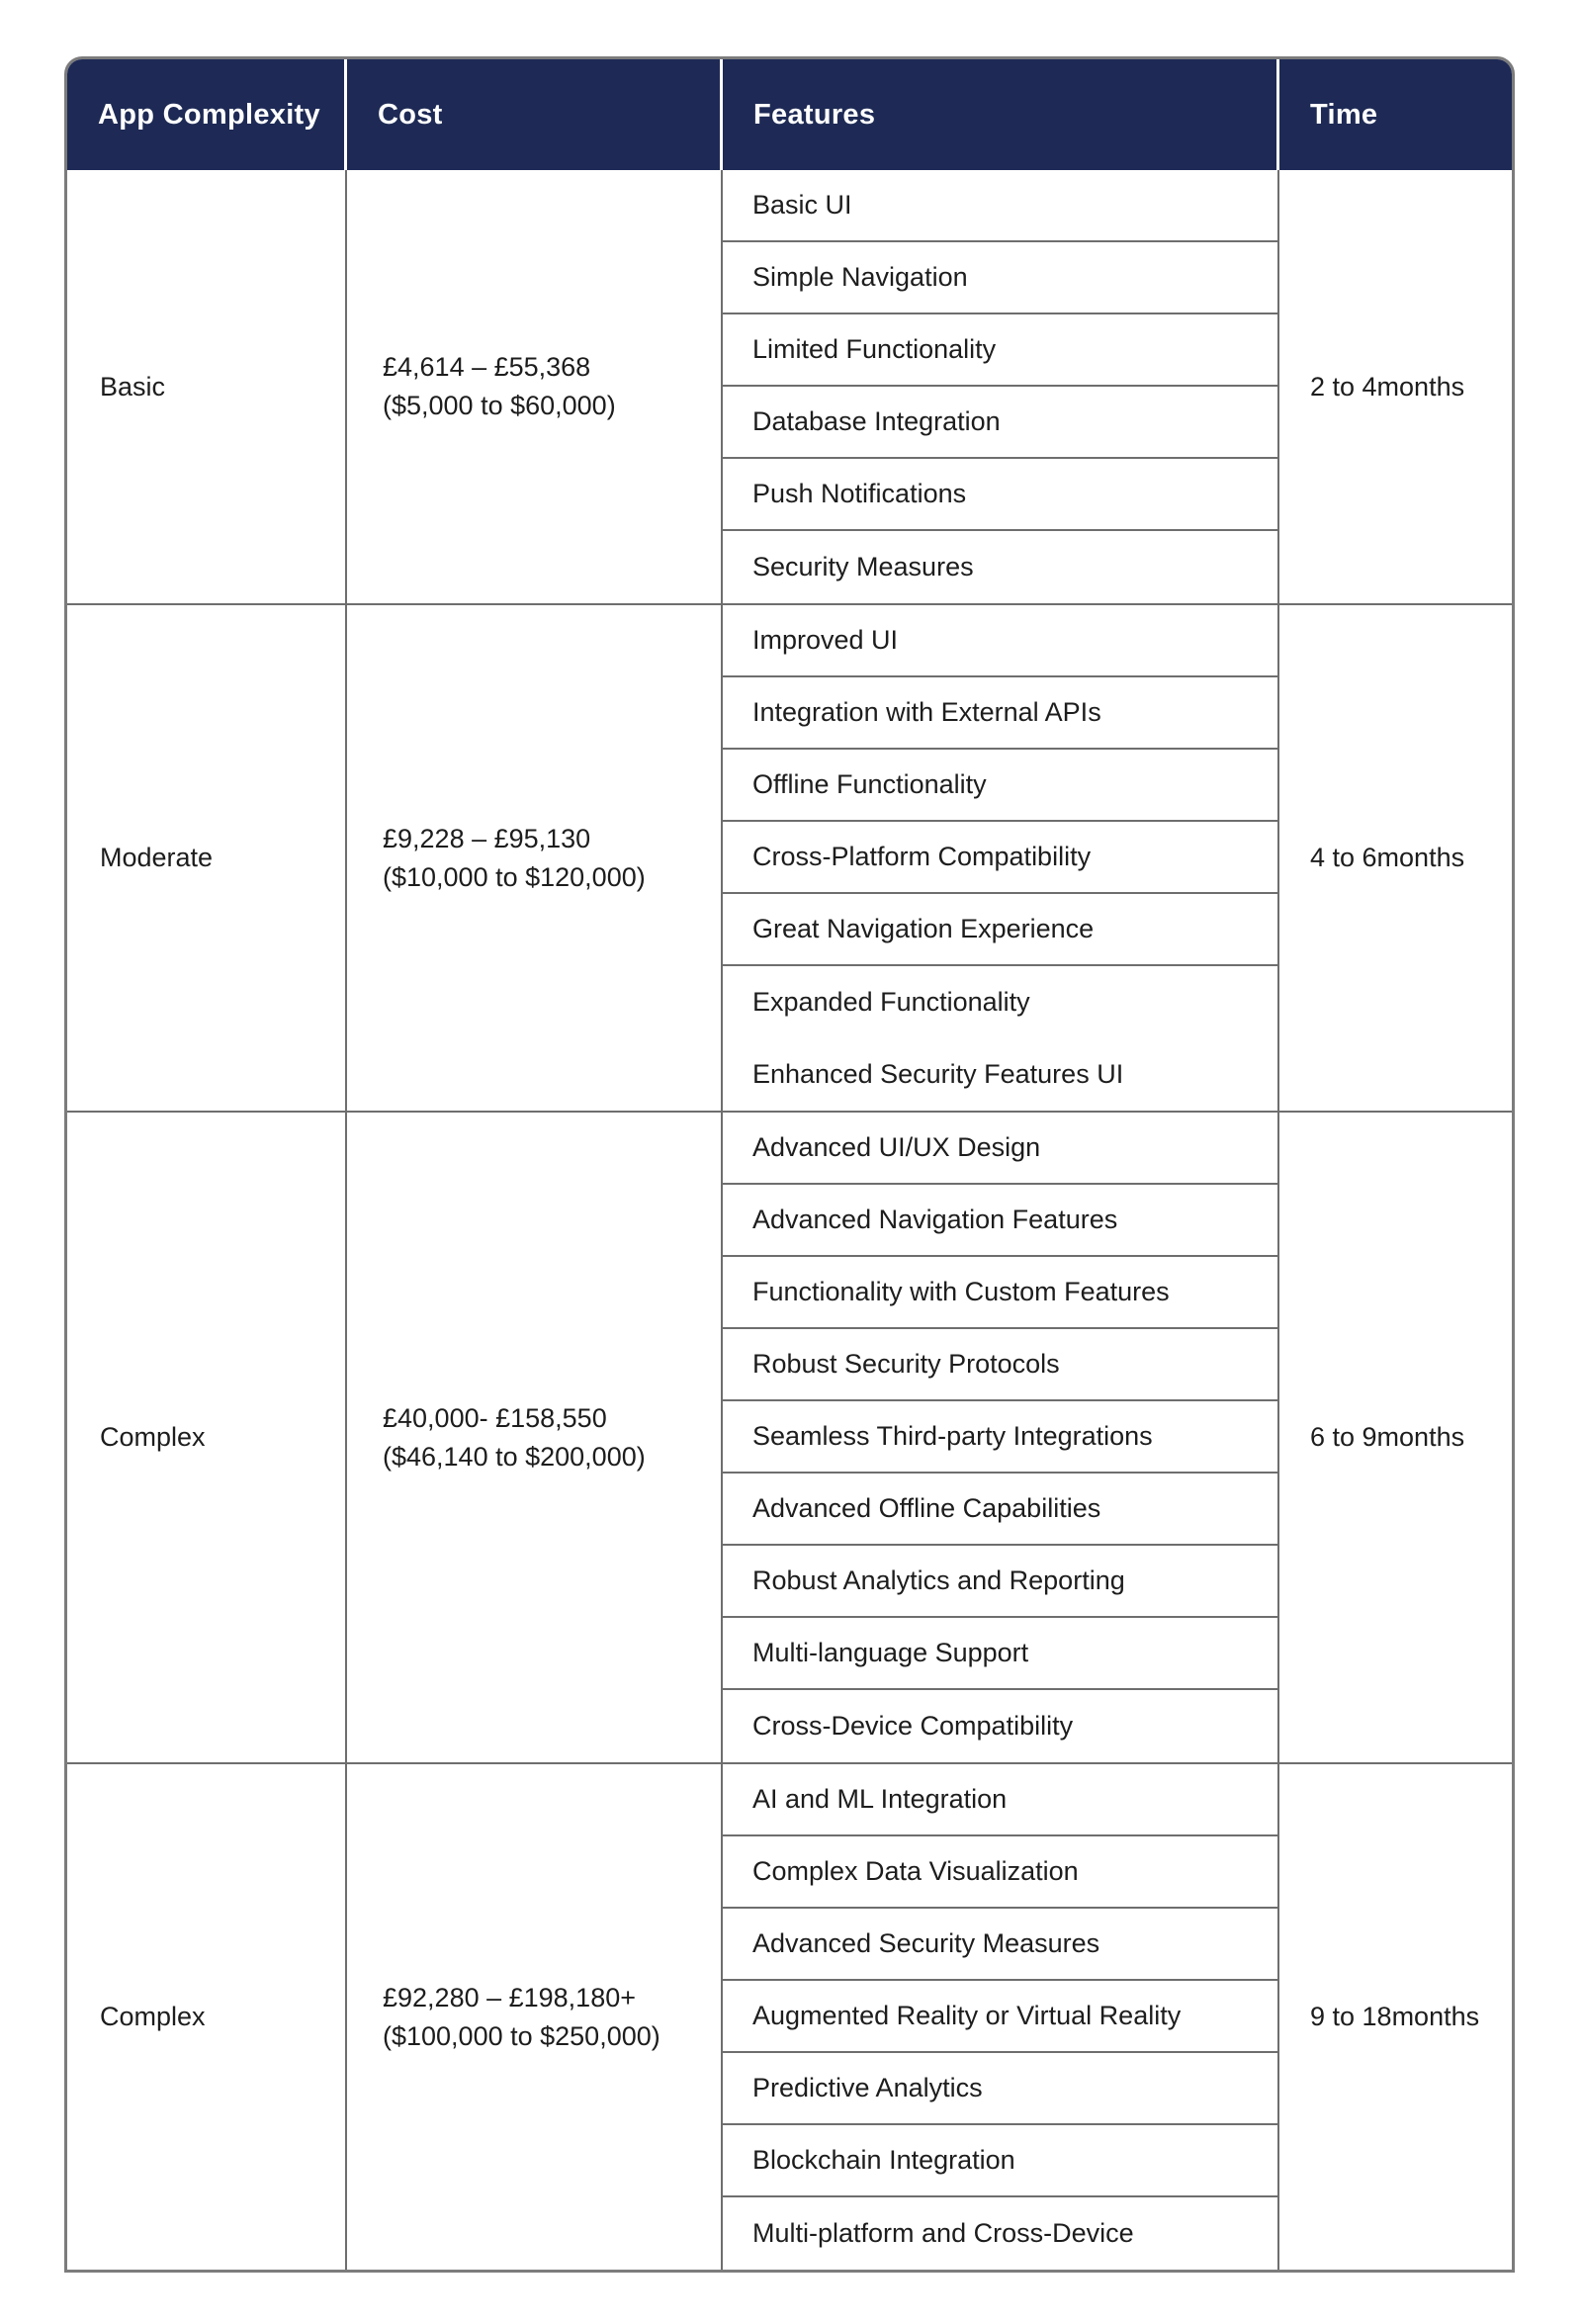 This screenshot has width=1582, height=2324. Describe the element at coordinates (207, 114) in the screenshot. I see `column-header-app-complexity: App Complexity` at that location.